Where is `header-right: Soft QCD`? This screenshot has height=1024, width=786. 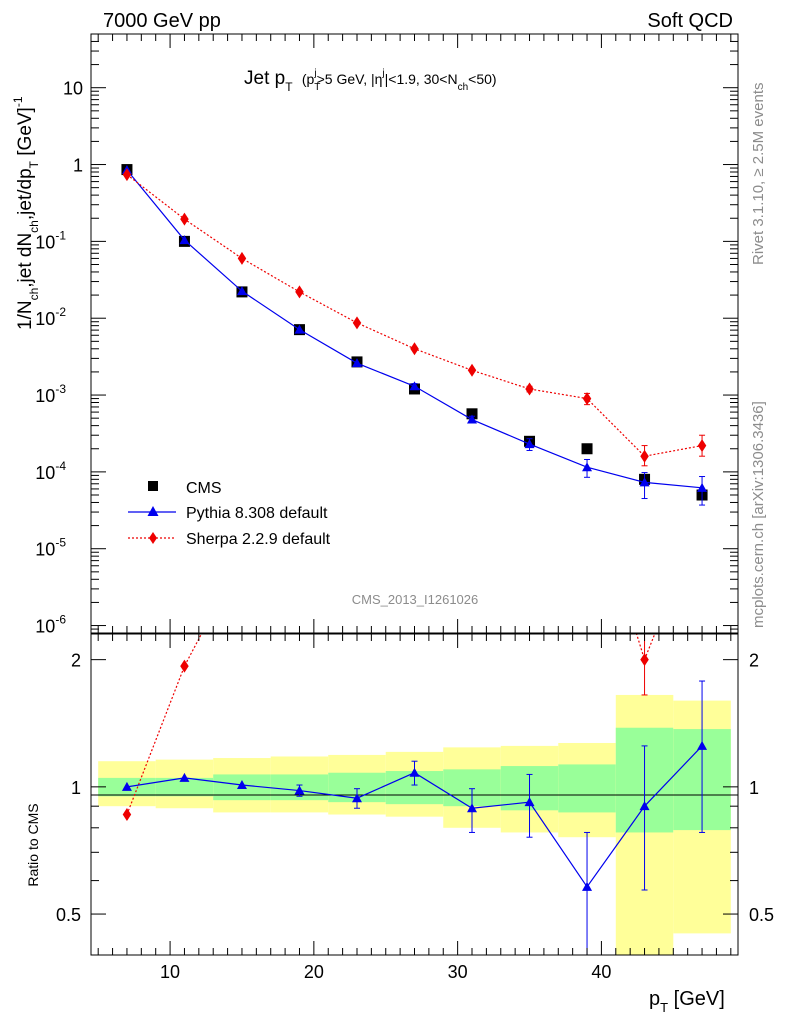
header-right: Soft QCD is located at coordinates (690, 21).